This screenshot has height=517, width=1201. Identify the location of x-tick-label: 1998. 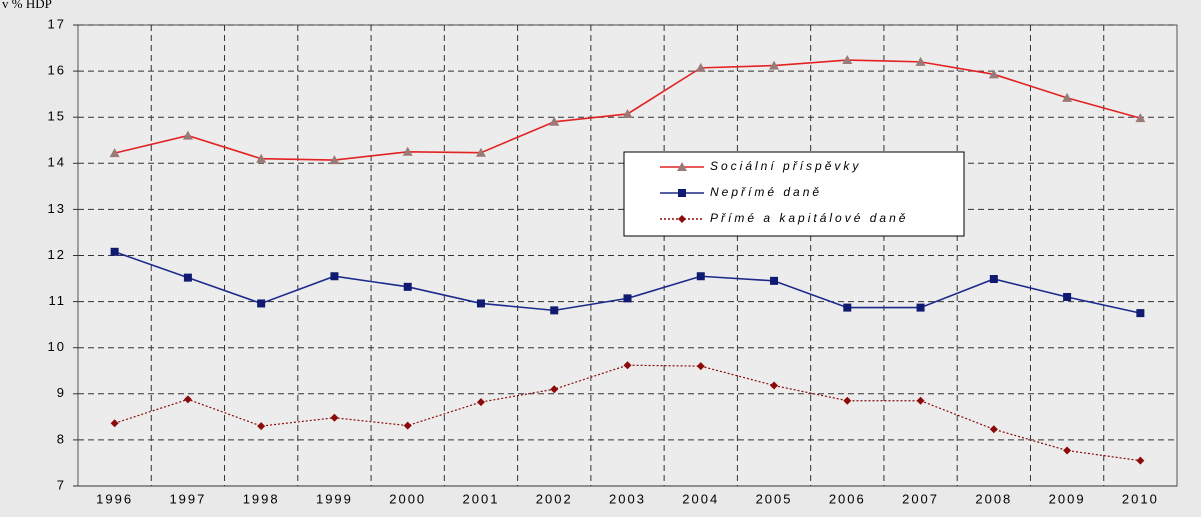
(261, 498).